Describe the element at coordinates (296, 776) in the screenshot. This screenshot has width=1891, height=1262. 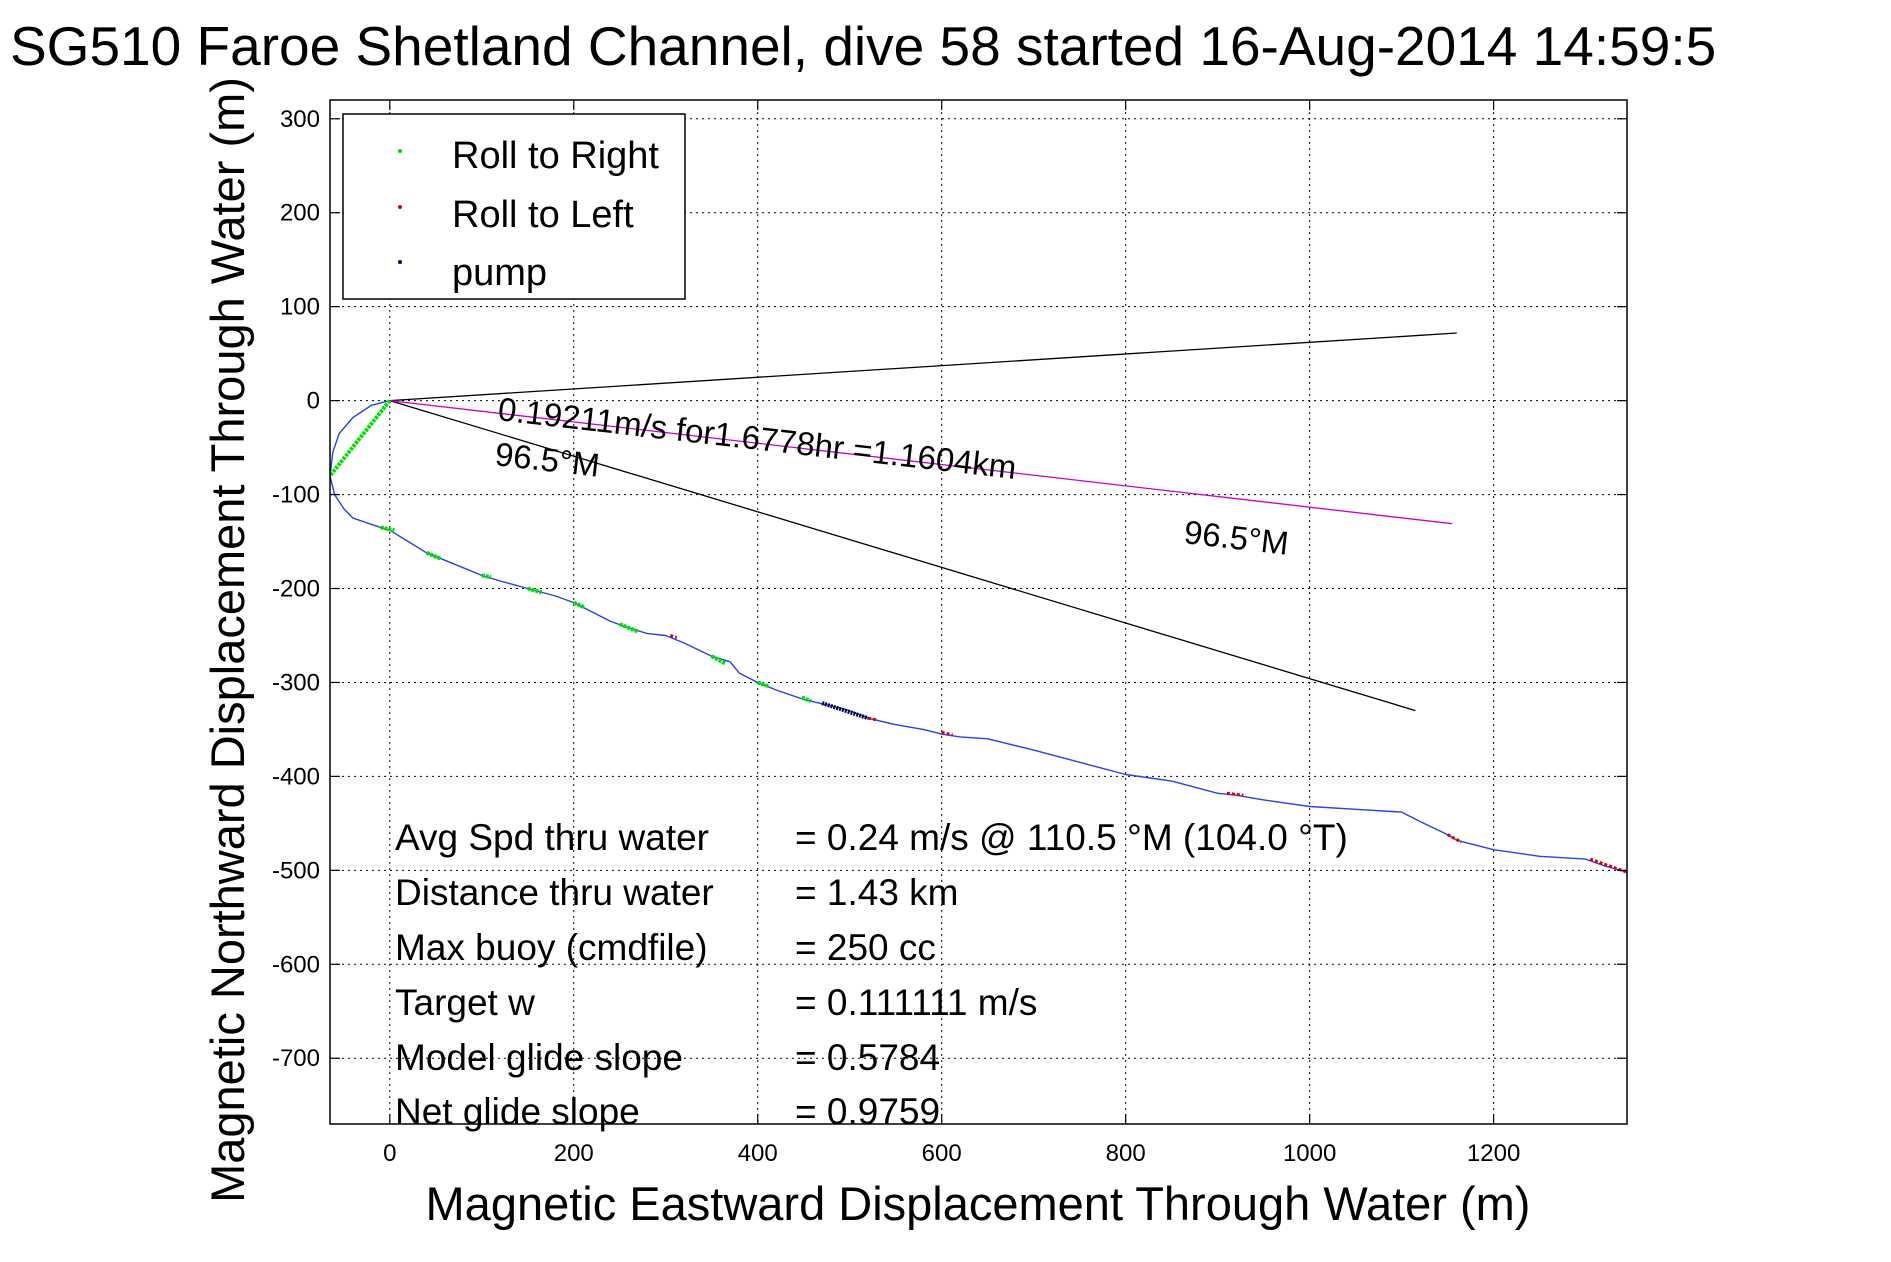
I see `y-tick-label: -400` at that location.